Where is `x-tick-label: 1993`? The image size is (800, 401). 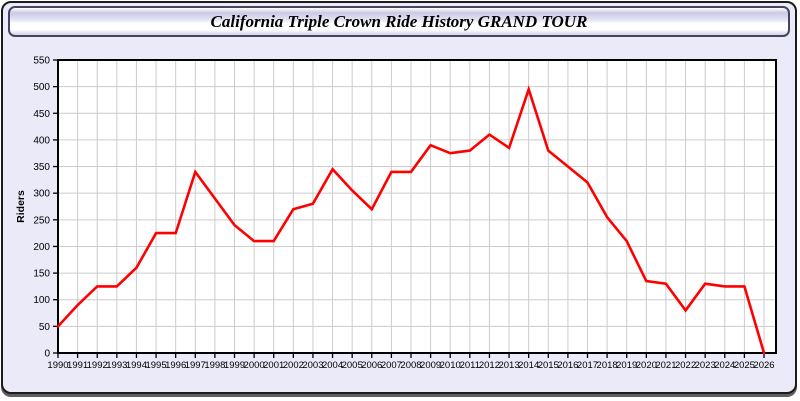 x-tick-label: 1993 is located at coordinates (116, 365).